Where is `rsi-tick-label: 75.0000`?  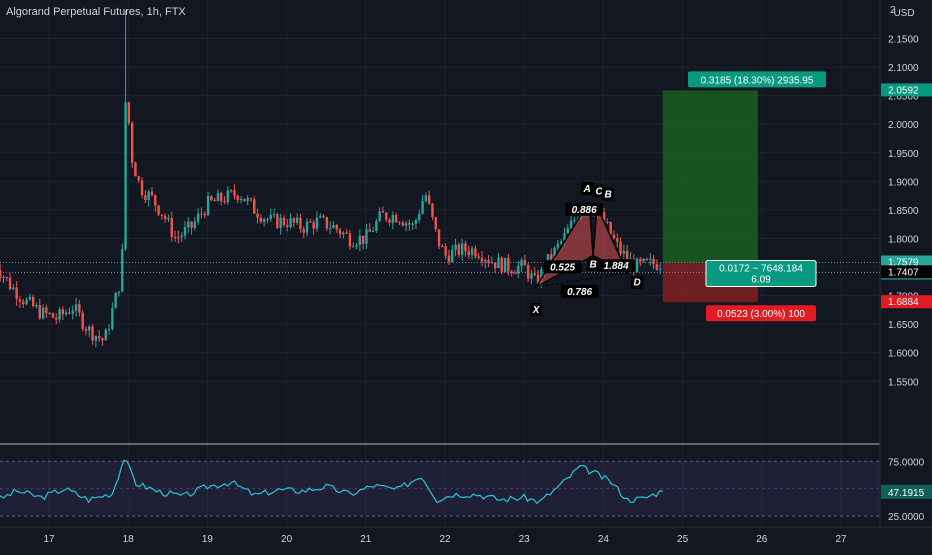
rsi-tick-label: 75.0000 is located at coordinates (906, 462).